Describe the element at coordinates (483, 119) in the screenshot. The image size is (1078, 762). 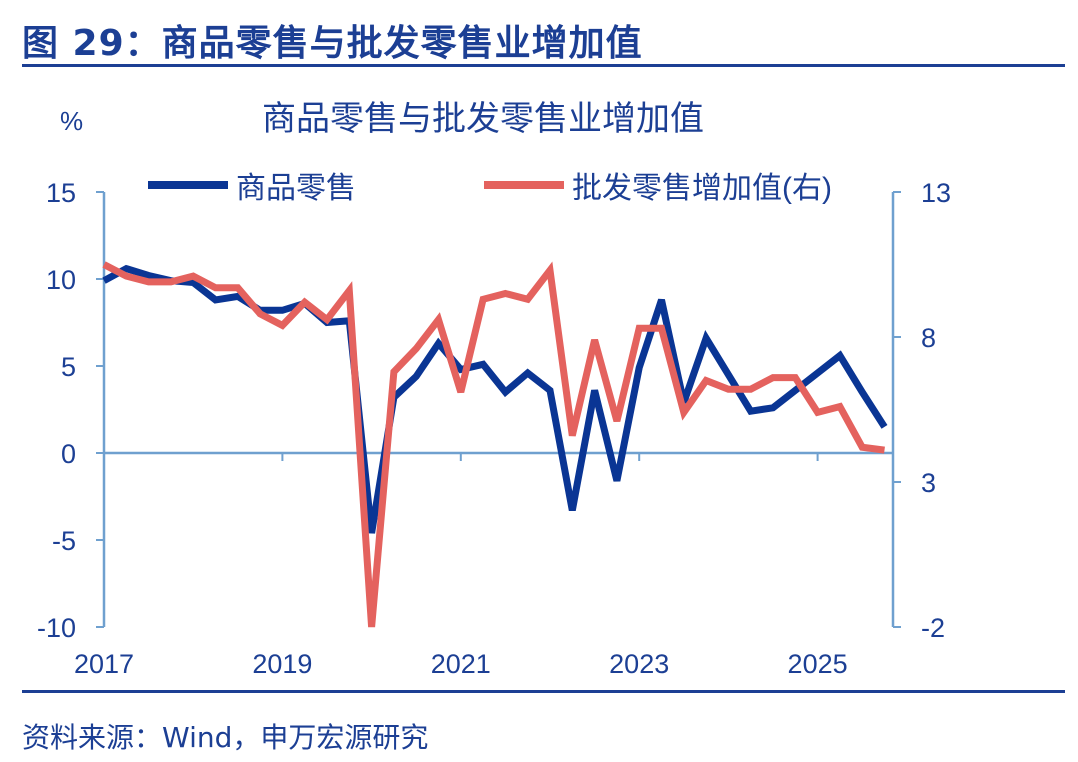
I see `chart-title: 商品零售与批发零售业增加值` at that location.